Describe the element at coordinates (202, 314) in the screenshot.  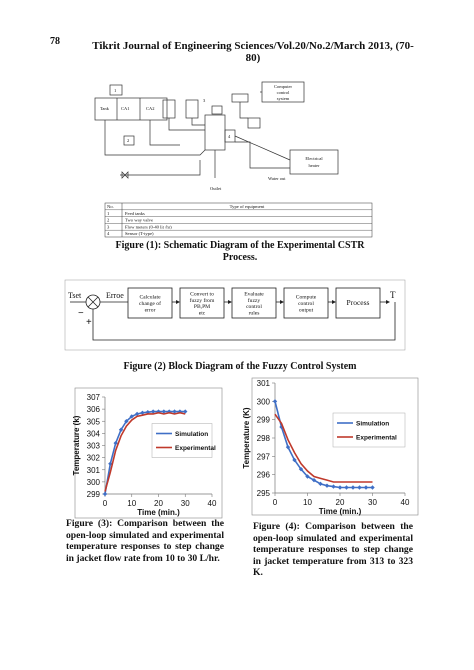
I see `block-label-line: etc` at that location.